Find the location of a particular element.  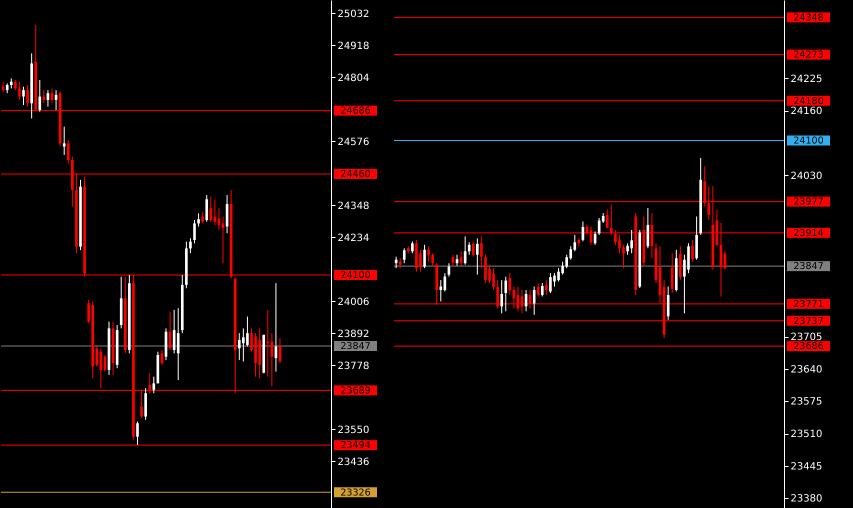

y-tick-label: 23575 is located at coordinates (806, 402).